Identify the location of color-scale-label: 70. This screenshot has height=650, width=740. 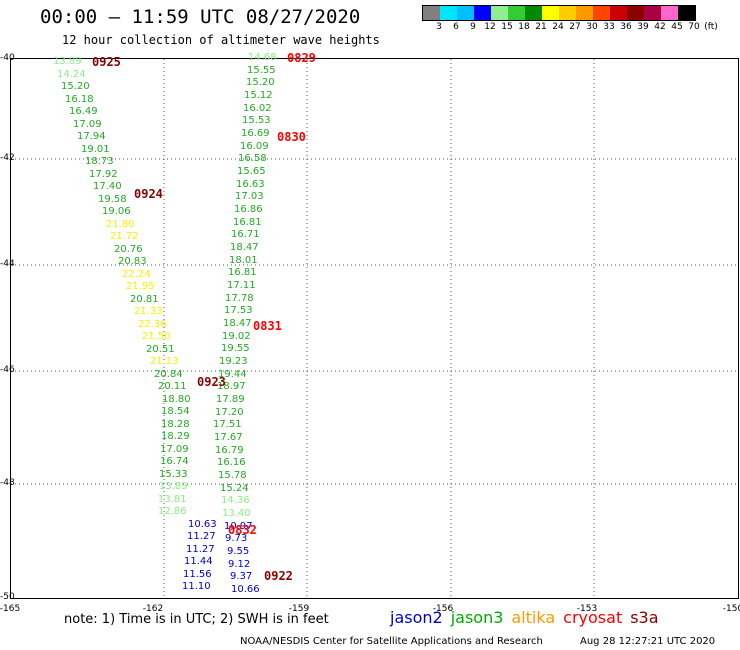
(694, 27).